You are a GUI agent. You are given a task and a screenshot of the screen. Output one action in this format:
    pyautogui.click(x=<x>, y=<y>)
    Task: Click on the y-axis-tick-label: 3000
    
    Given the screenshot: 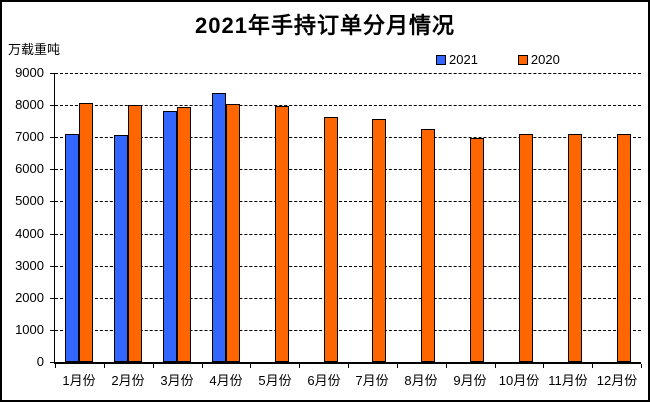 What is the action you would take?
    pyautogui.click(x=29, y=265)
    